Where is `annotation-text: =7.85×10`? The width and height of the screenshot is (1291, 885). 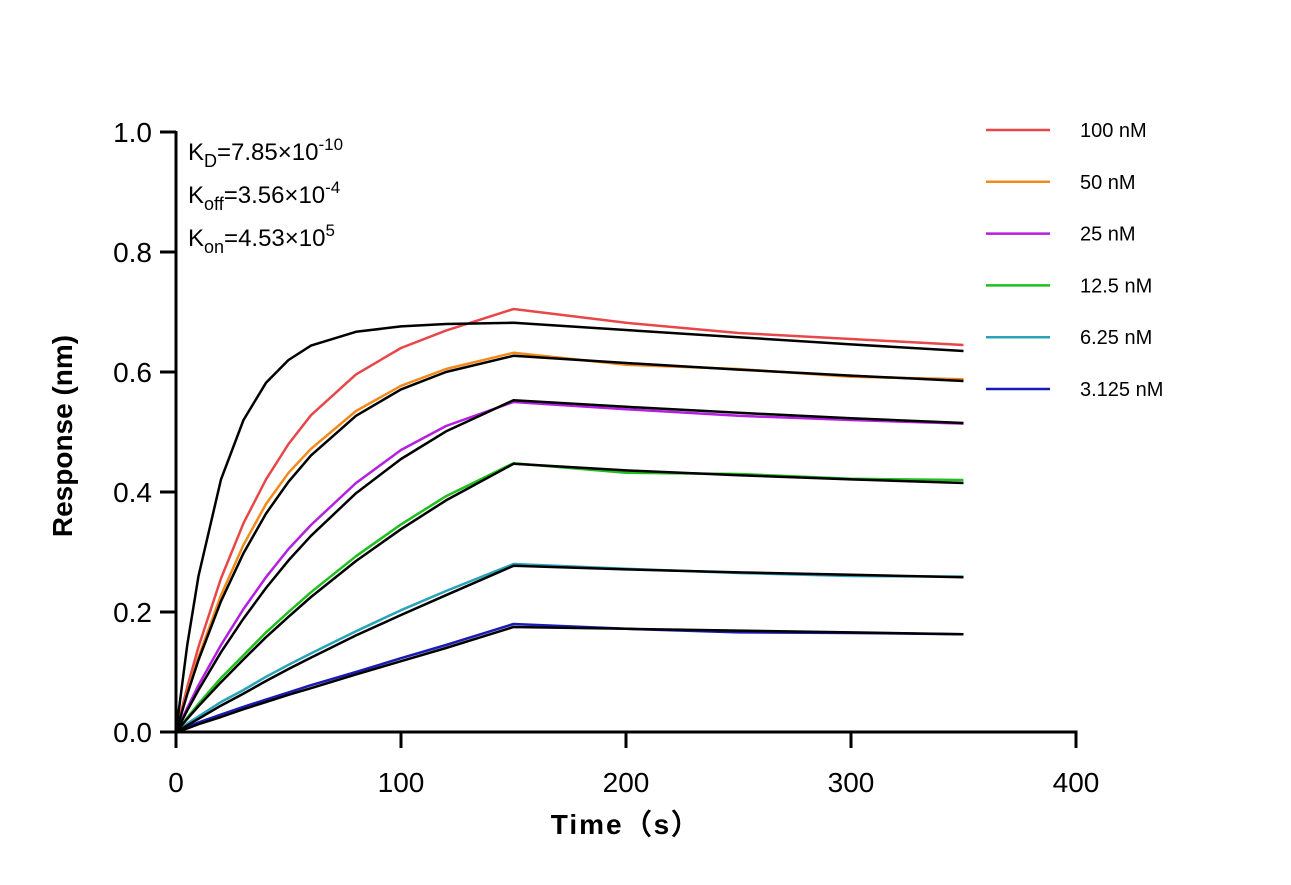
annotation-text: =7.85×10 is located at coordinates (267, 152).